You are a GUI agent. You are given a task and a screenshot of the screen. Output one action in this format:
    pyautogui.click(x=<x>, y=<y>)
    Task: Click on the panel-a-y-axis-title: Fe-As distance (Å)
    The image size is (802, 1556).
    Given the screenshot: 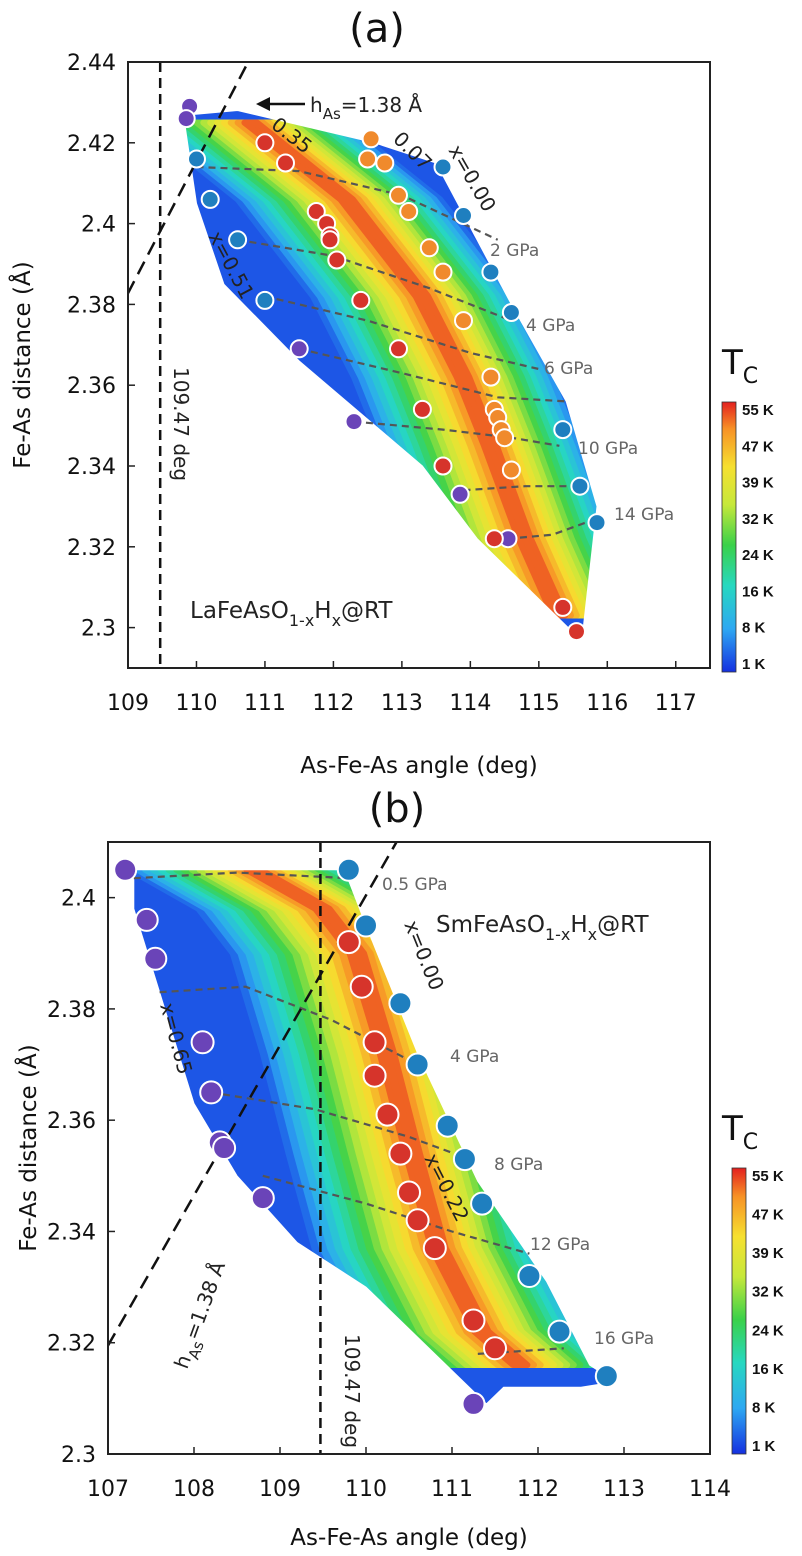 What is the action you would take?
    pyautogui.click(x=22, y=364)
    